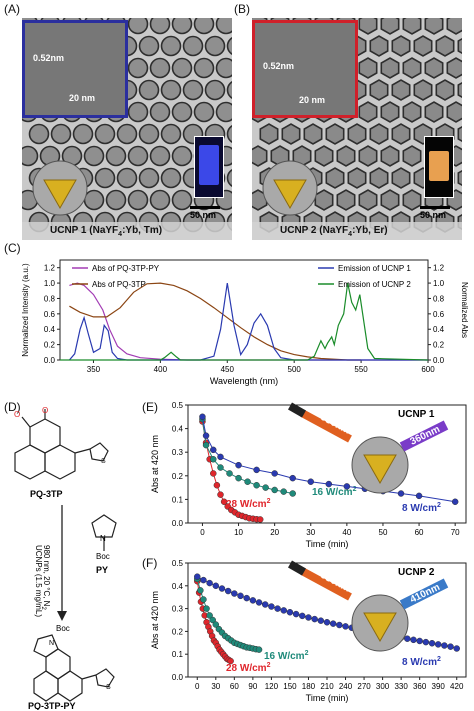  What do you see at coordinates (12, 407) in the screenshot?
I see `panel-d-label: (D)` at bounding box center [12, 407].